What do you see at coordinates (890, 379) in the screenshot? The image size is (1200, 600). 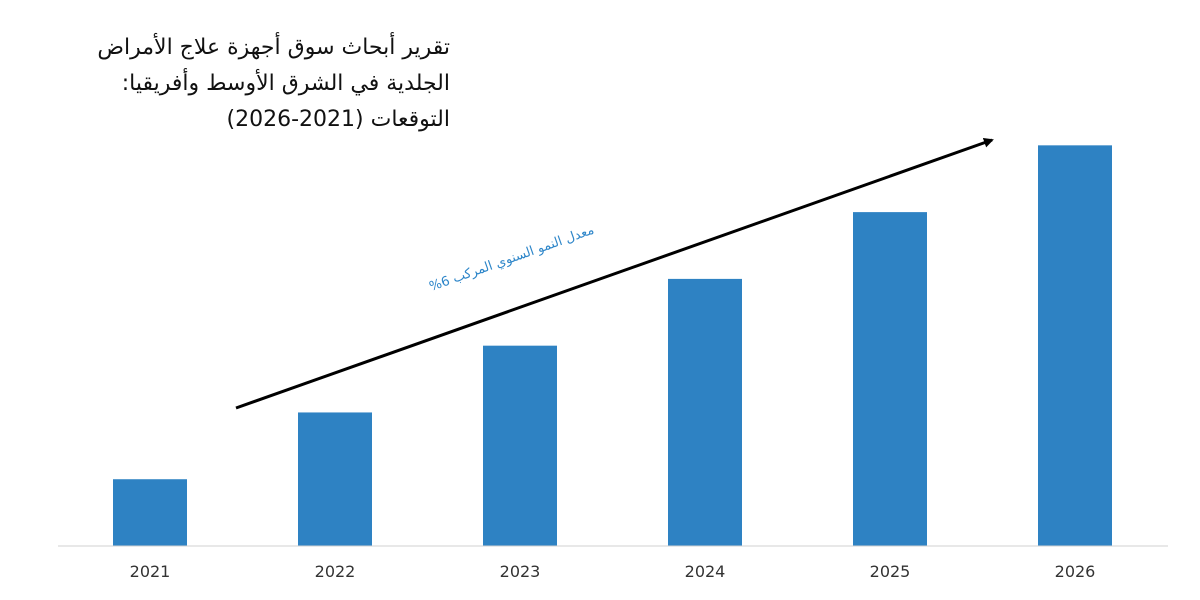 I see `bar-2025` at bounding box center [890, 379].